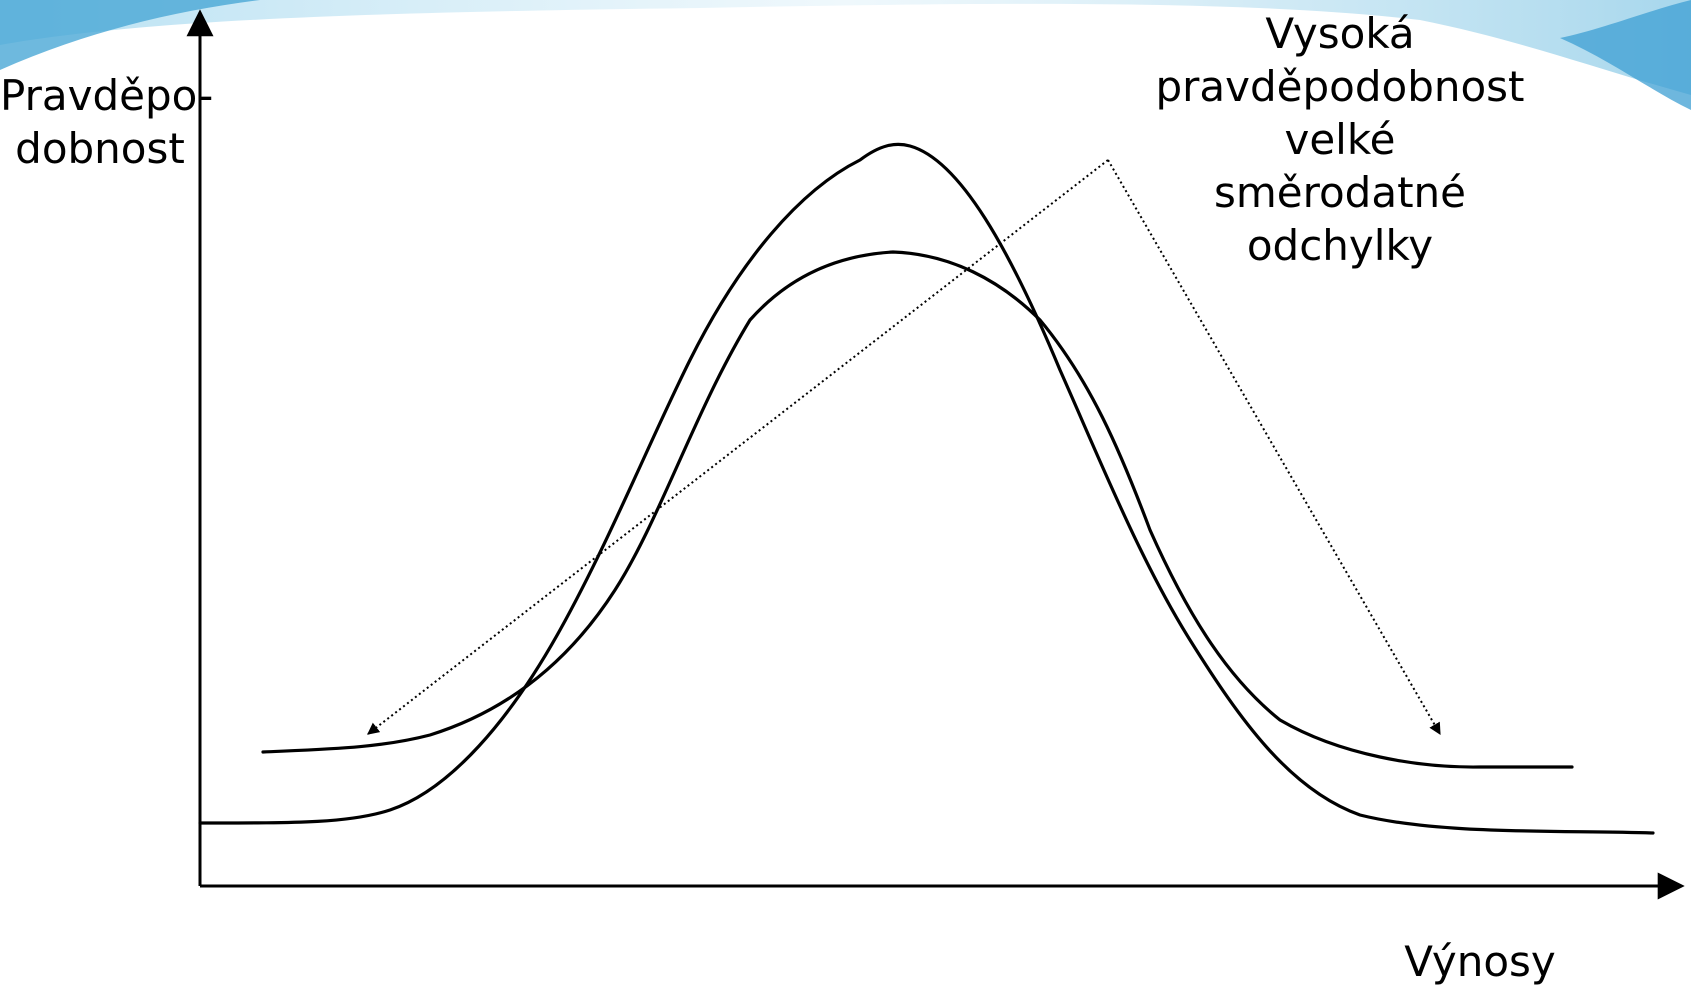 The image size is (1691, 992). What do you see at coordinates (107, 95) in the screenshot?
I see `y-axis-label-line-1: Pravděpo-` at bounding box center [107, 95].